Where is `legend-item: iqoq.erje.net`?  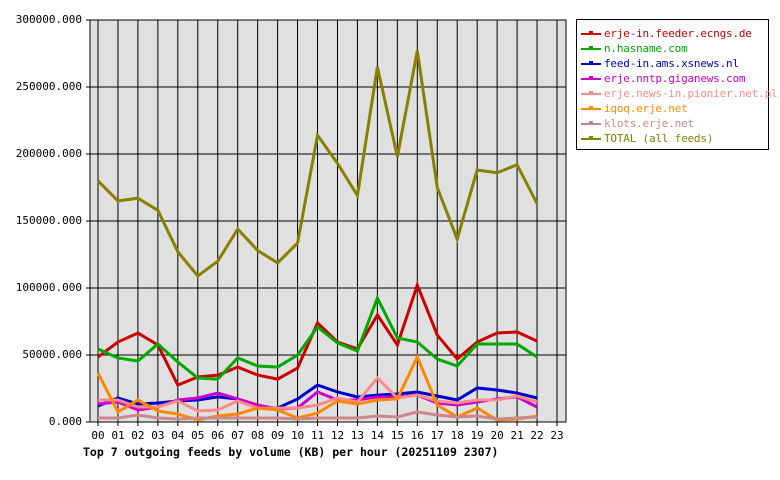
legend-item: iqoq.erje.net is located at coordinates (634, 108).